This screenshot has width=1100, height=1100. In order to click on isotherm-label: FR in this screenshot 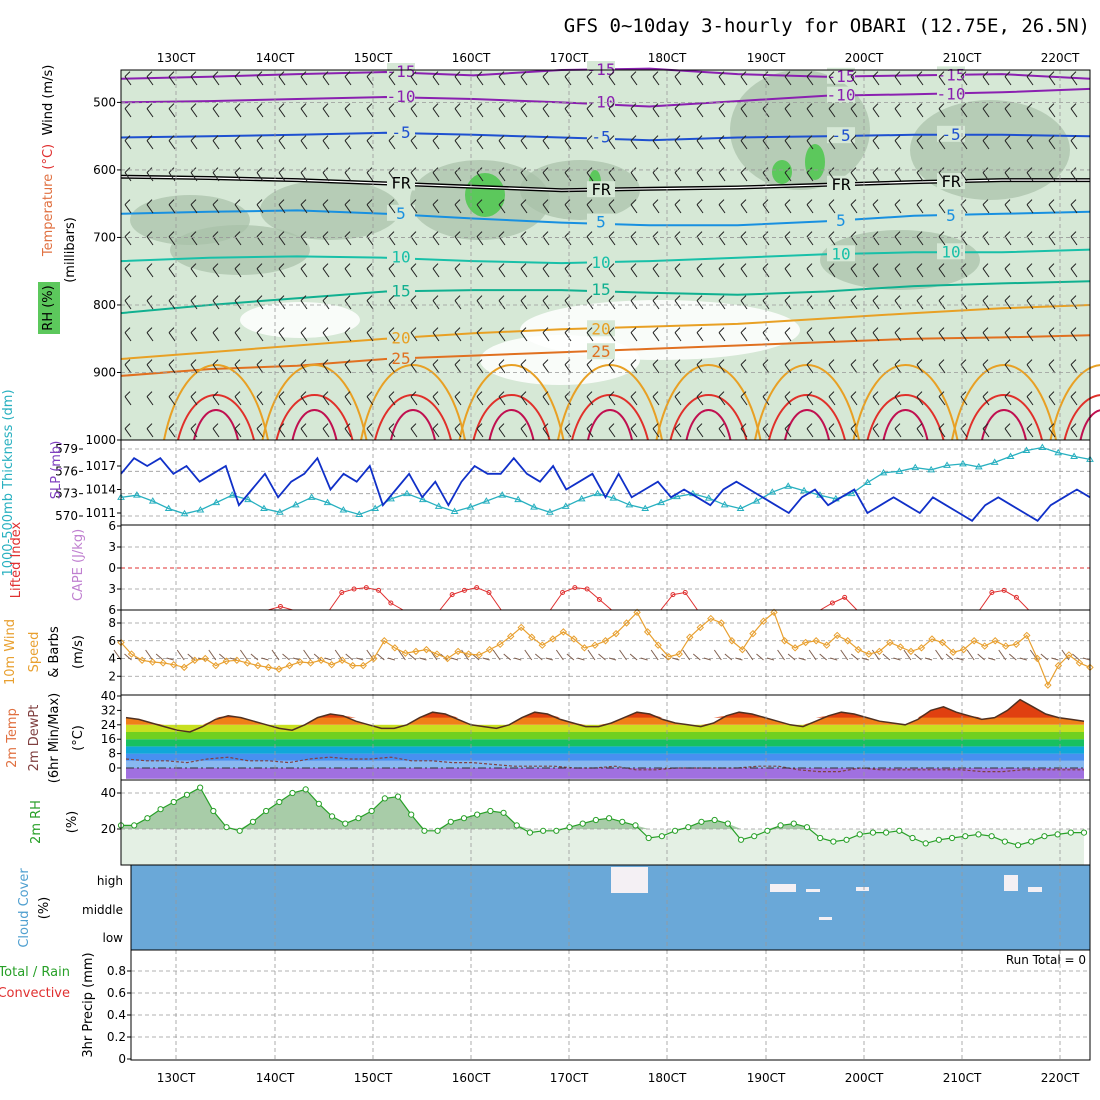, I will do `click(951, 181)`.